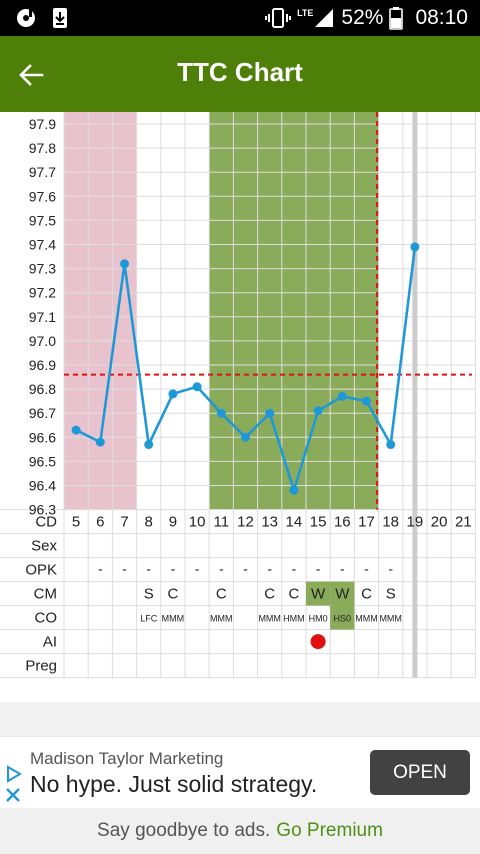  What do you see at coordinates (42, 172) in the screenshot?
I see `y-tick-label: 97.7` at bounding box center [42, 172].